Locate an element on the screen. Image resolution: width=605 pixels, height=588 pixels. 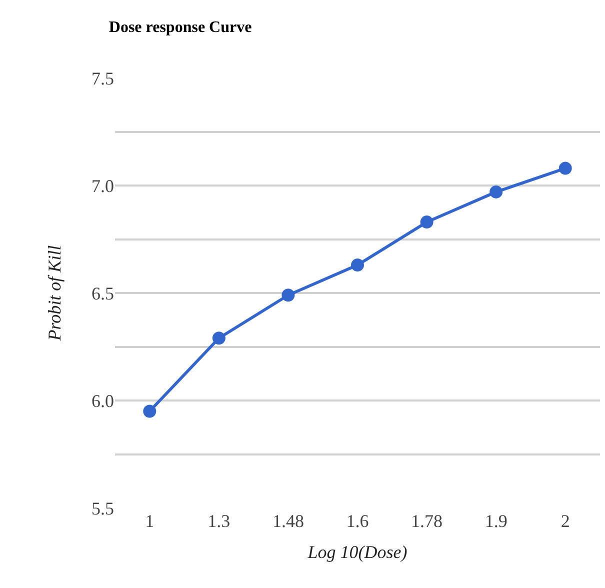
y-tick-label: 6.0 is located at coordinates (103, 400).